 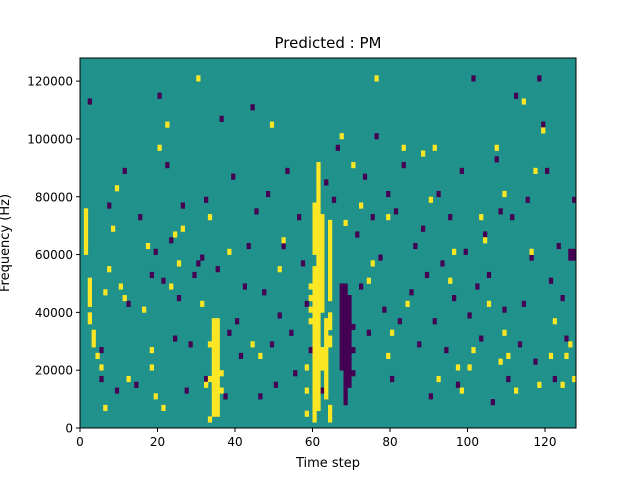 What do you see at coordinates (54, 197) in the screenshot?
I see `y-tick-label: 80000` at bounding box center [54, 197].